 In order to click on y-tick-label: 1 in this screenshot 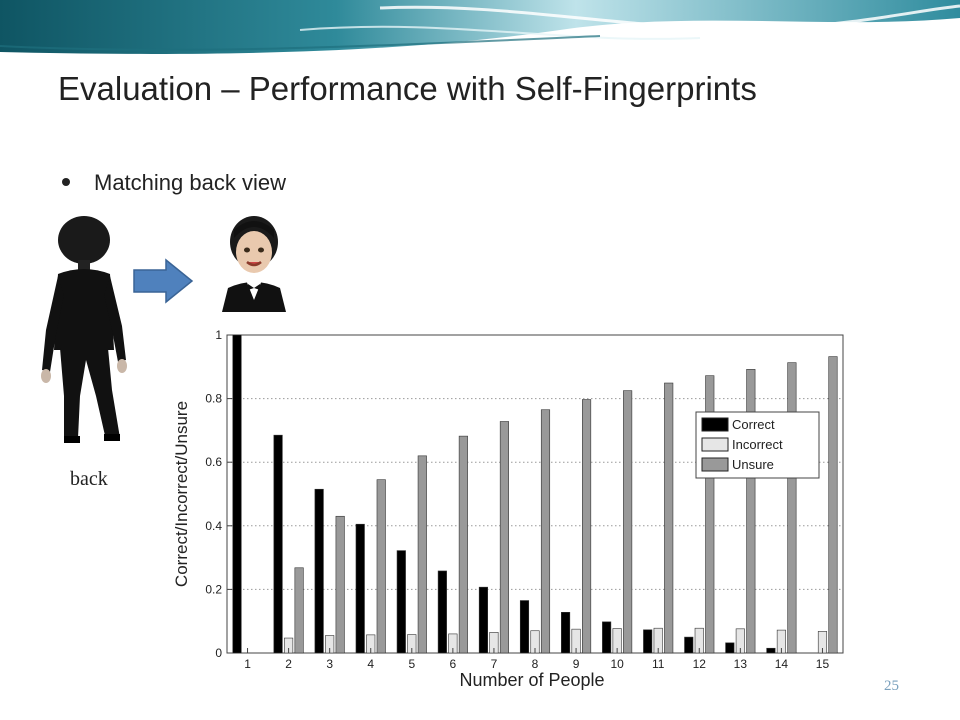, I will do `click(218, 335)`.